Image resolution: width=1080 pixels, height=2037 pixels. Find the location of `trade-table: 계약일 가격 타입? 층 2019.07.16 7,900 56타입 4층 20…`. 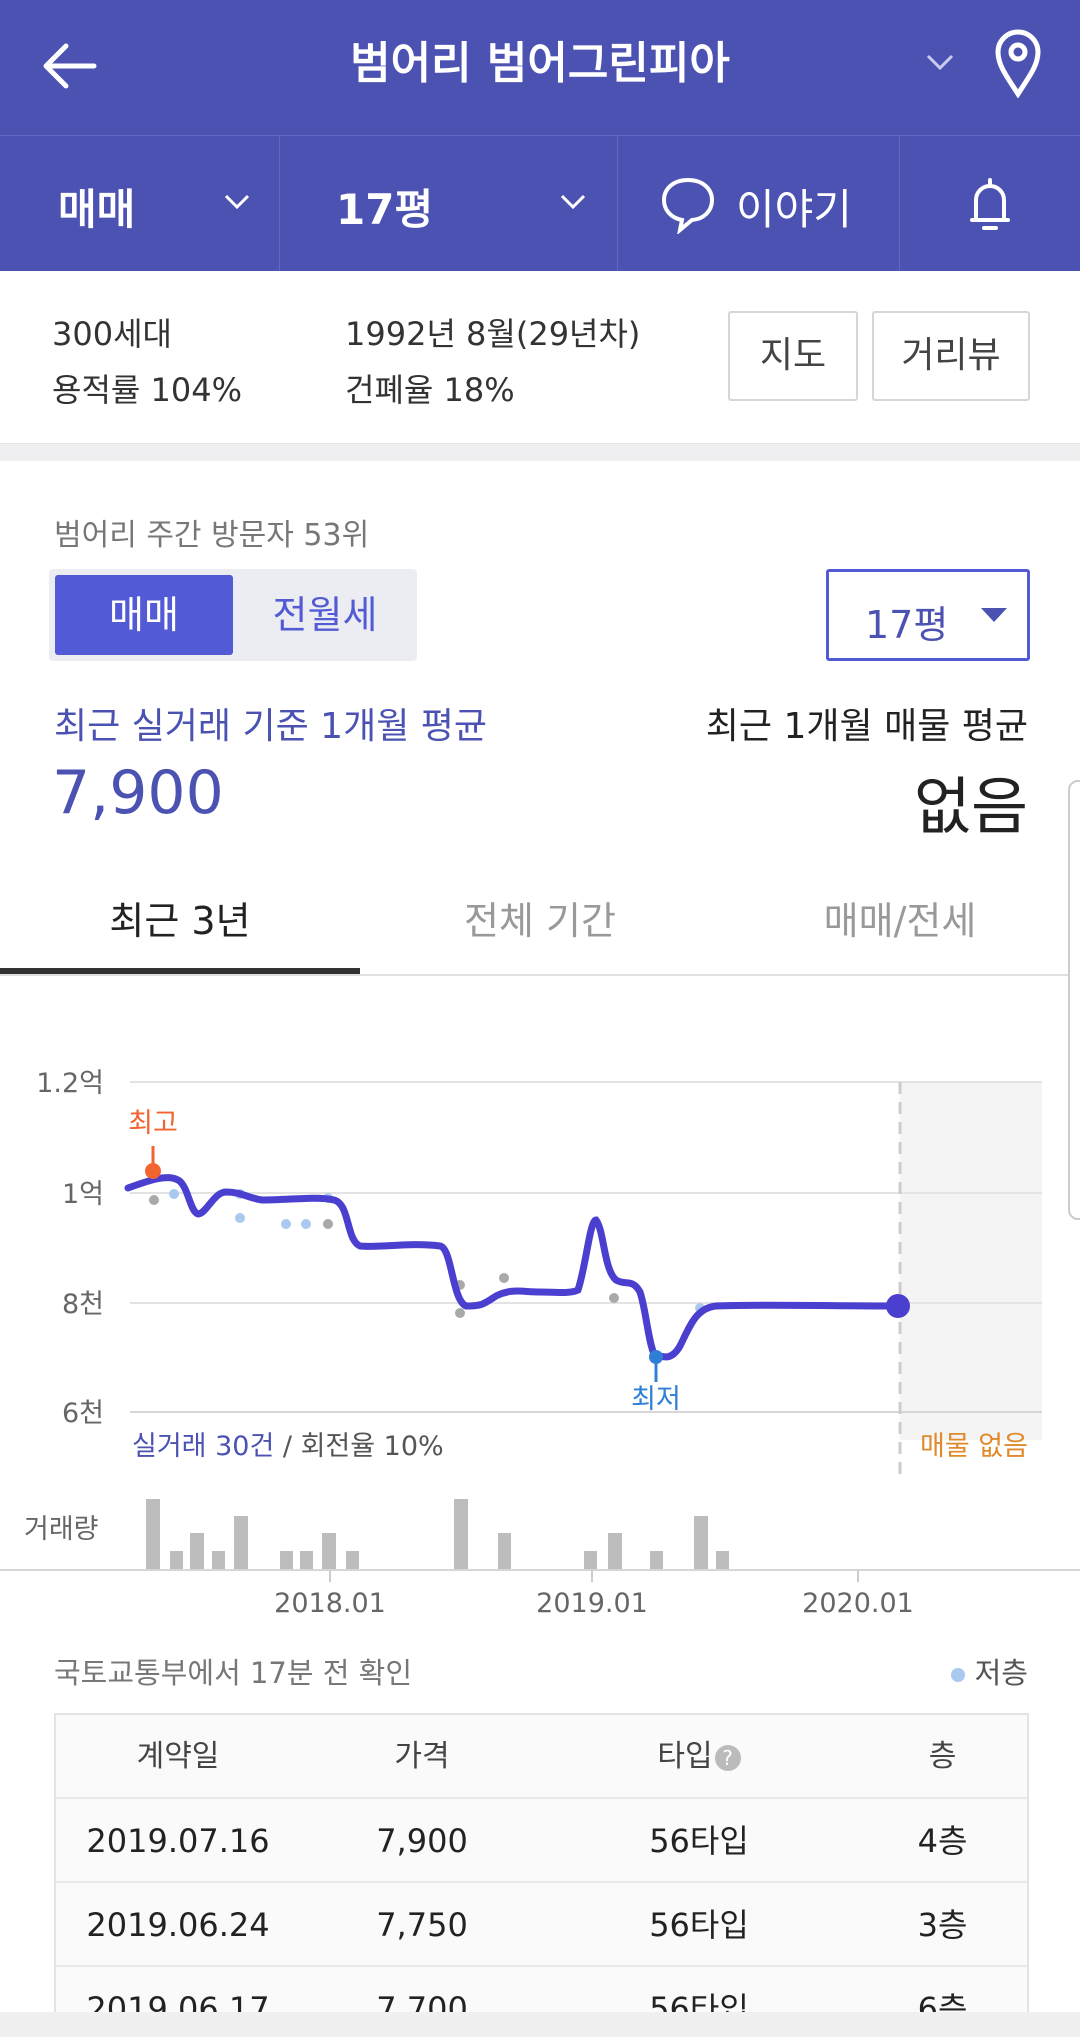

trade-table: 계약일 가격 타입? 층 2019.07.16 7,900 56타입 4층 20… is located at coordinates (541, 1871).